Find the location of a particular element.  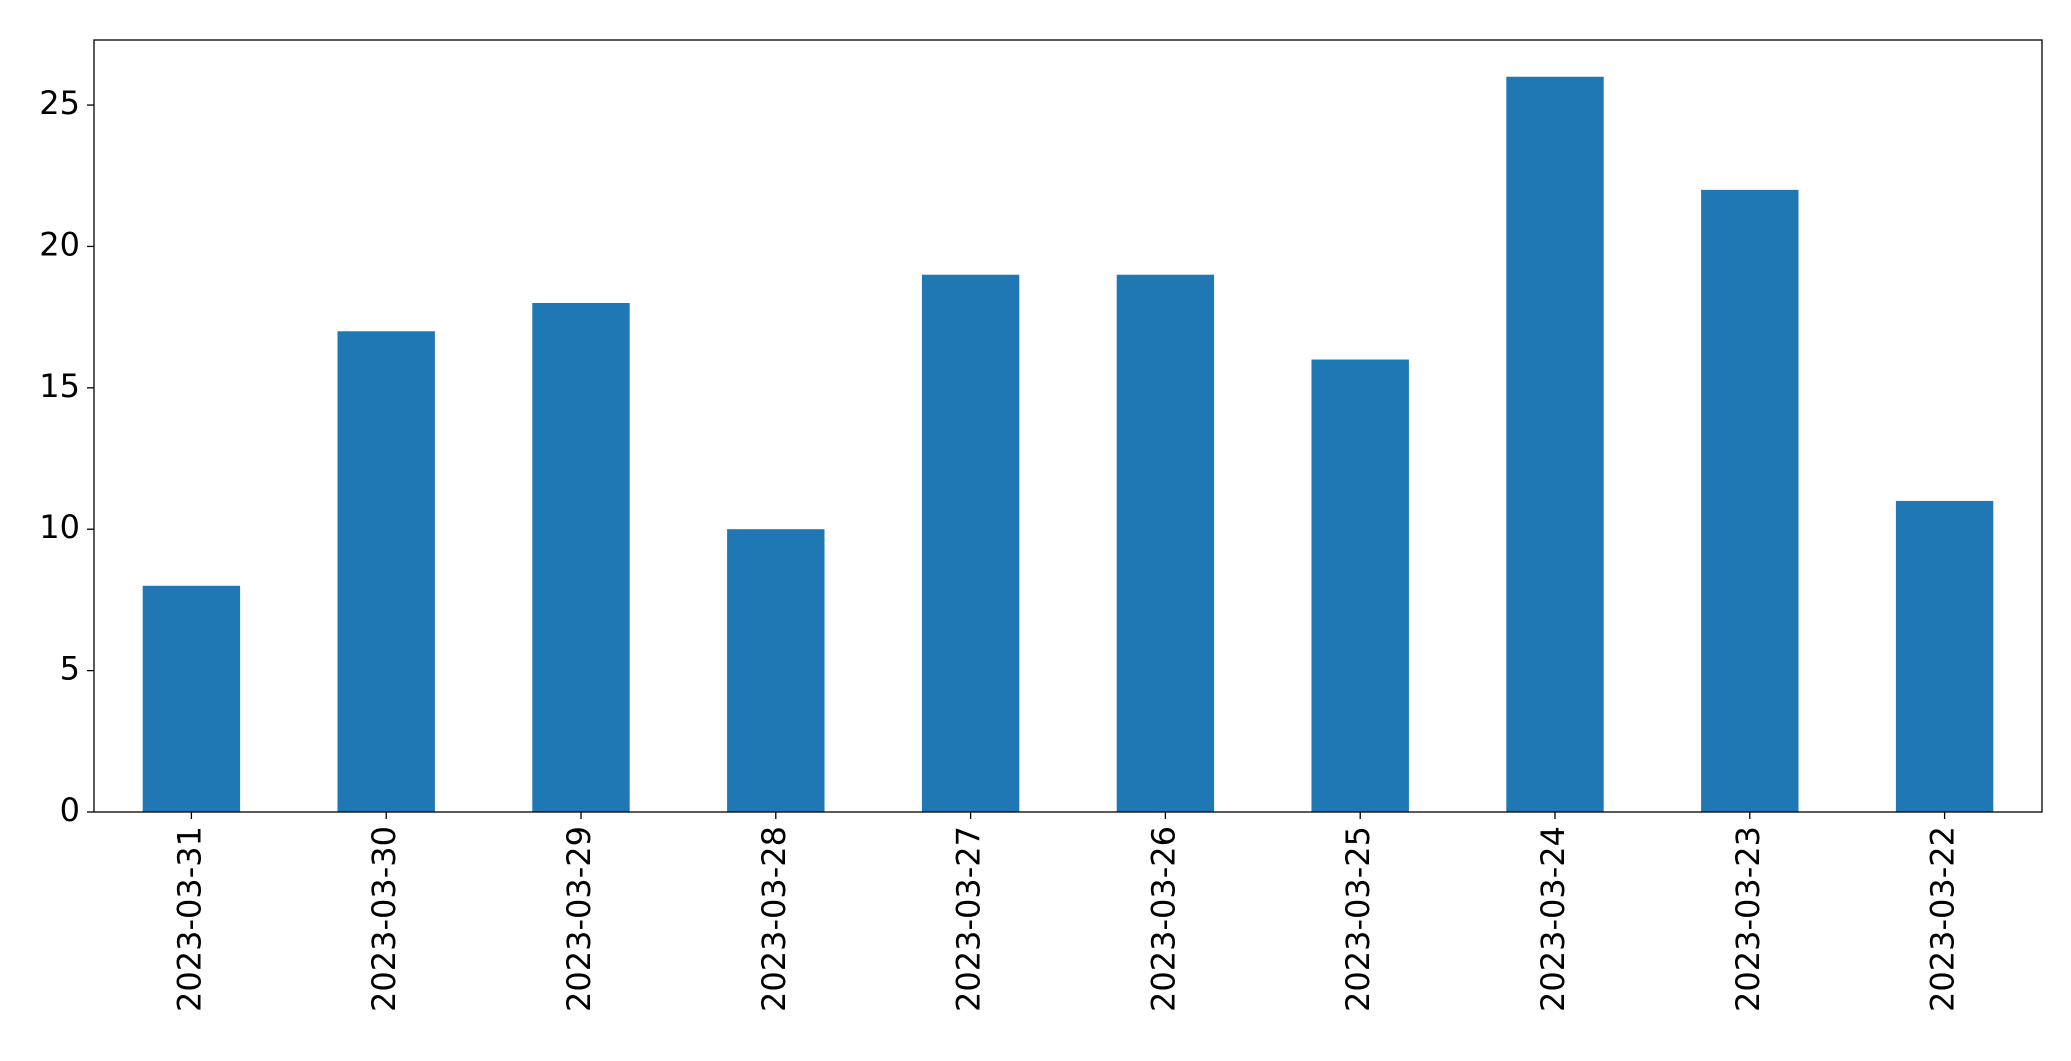

x-tick-label: 2023-03-25 is located at coordinates (1358, 919).